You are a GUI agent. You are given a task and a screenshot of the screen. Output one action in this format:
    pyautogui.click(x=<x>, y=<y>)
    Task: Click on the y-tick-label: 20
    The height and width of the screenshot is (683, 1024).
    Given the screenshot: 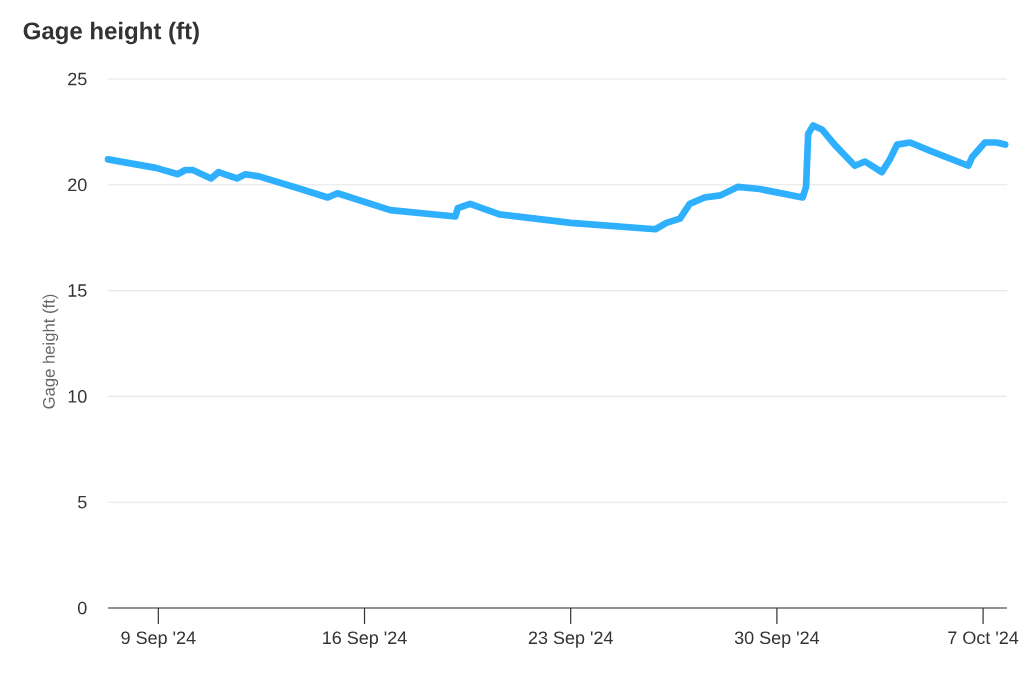 What is the action you would take?
    pyautogui.click(x=77, y=185)
    